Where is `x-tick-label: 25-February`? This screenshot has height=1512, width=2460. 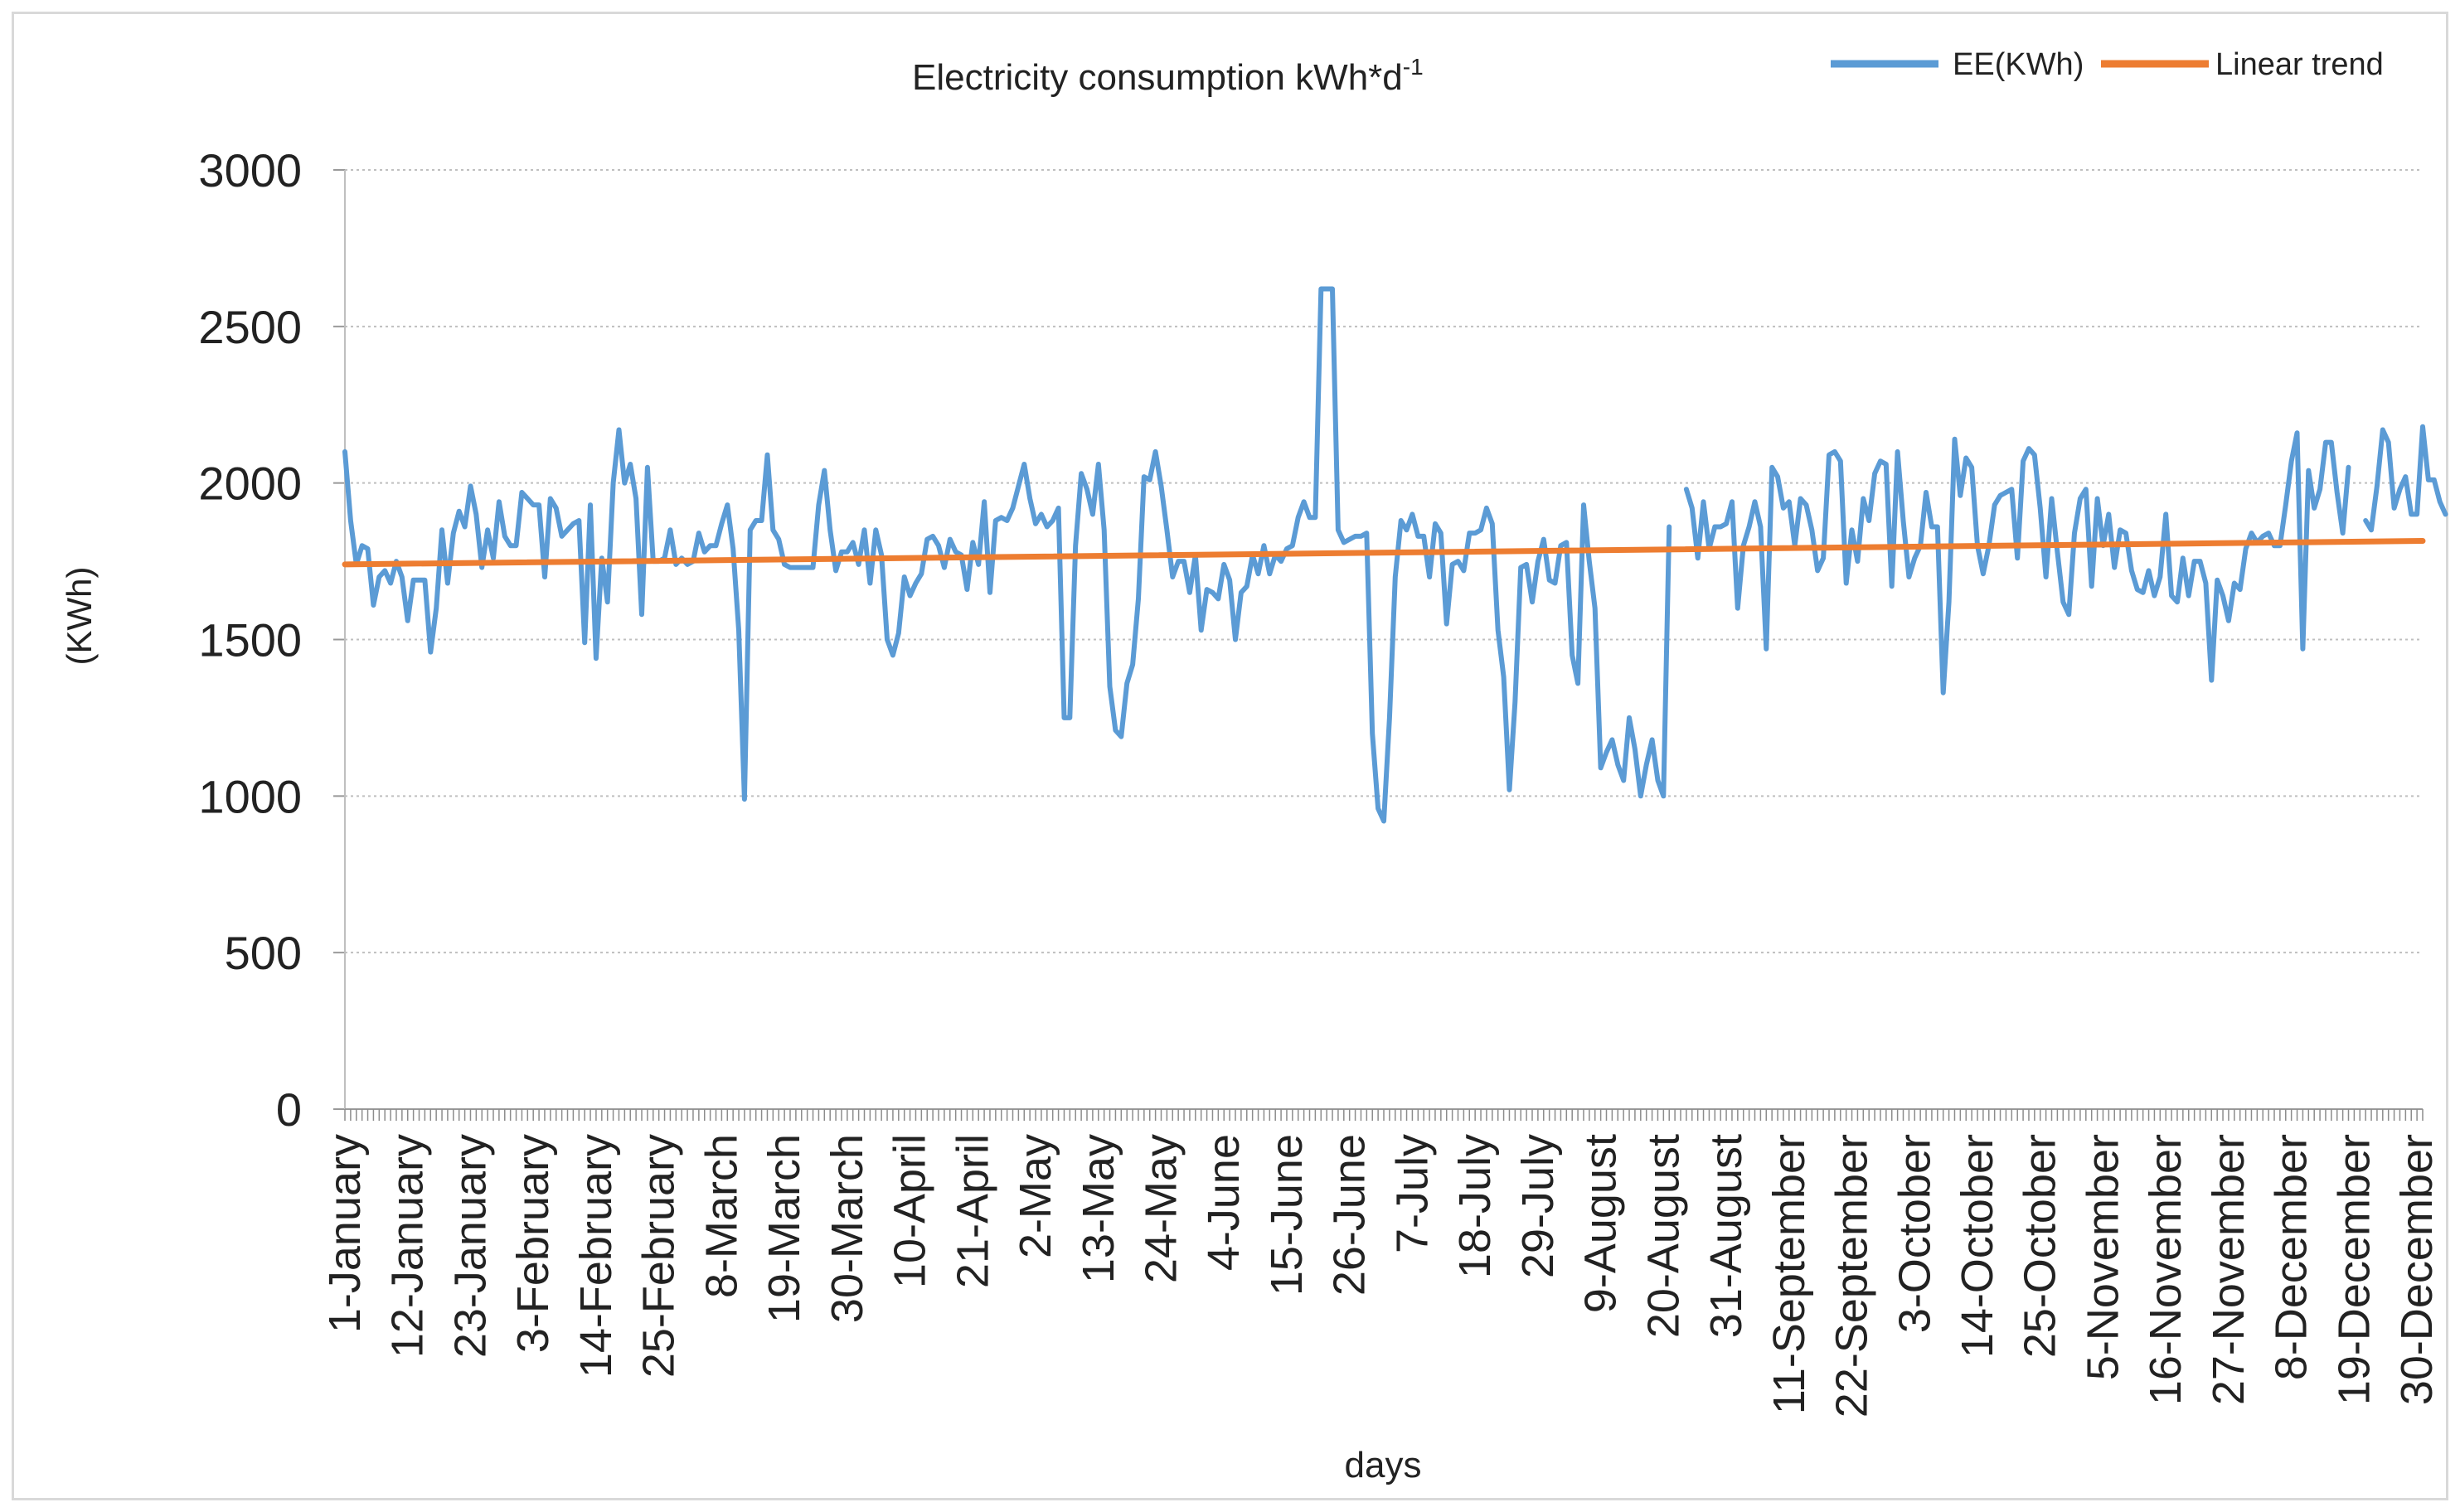 x-tick-label: 25-February is located at coordinates (659, 1256).